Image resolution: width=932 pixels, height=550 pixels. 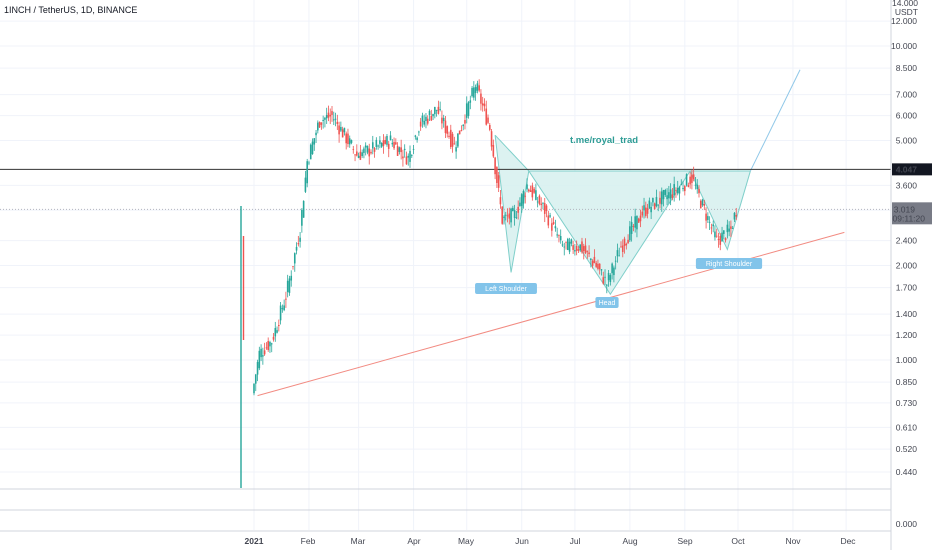 I want to click on right-shoulder-label: Right Shoulder, so click(x=729, y=263).